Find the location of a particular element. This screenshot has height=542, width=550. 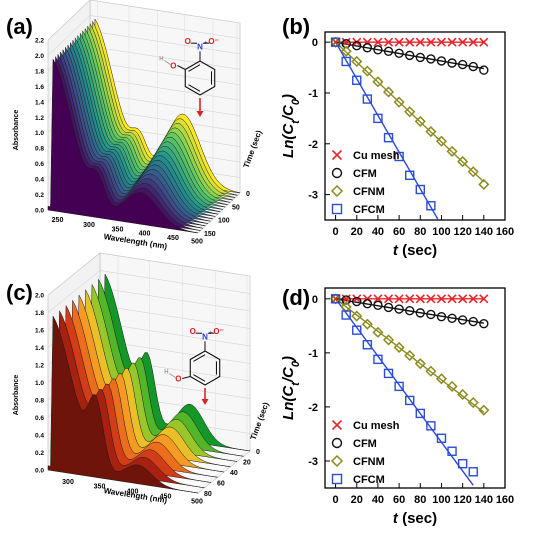

z-tick-label: 1.4 is located at coordinates (39, 102).